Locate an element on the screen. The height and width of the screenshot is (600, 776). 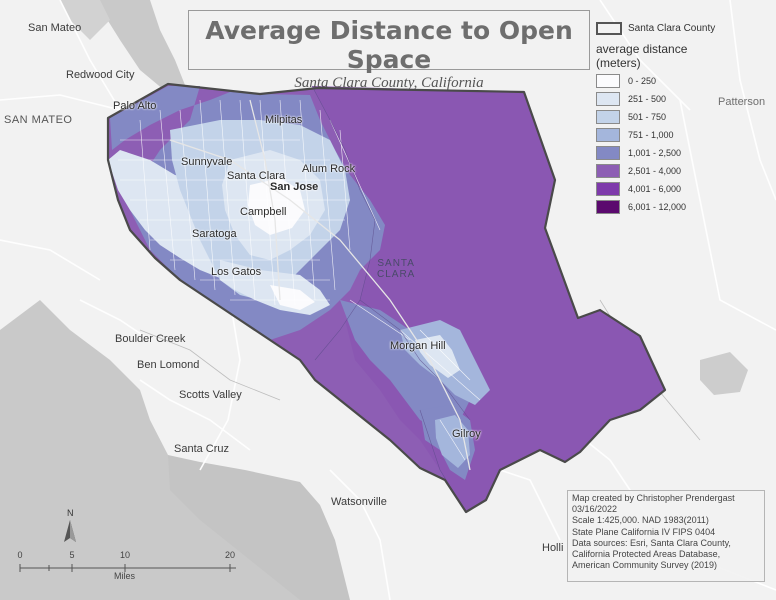
legend-row: 6,001 - 12,000 is located at coordinates (682, 207).